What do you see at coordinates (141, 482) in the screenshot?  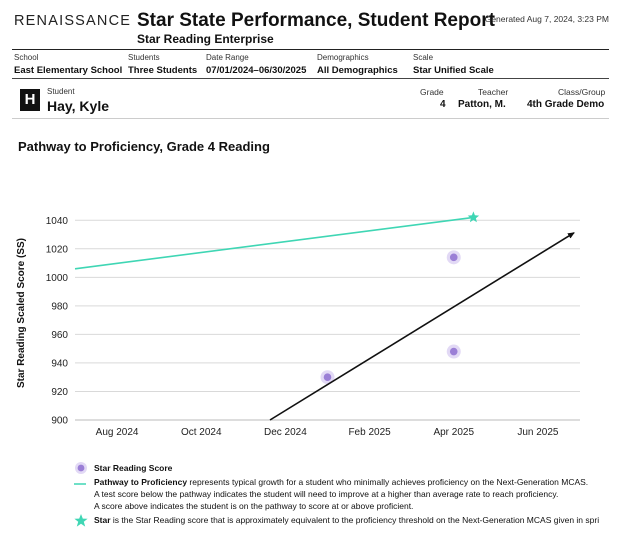 I see `legend-pathway-label: Pathway to Proficiency` at bounding box center [141, 482].